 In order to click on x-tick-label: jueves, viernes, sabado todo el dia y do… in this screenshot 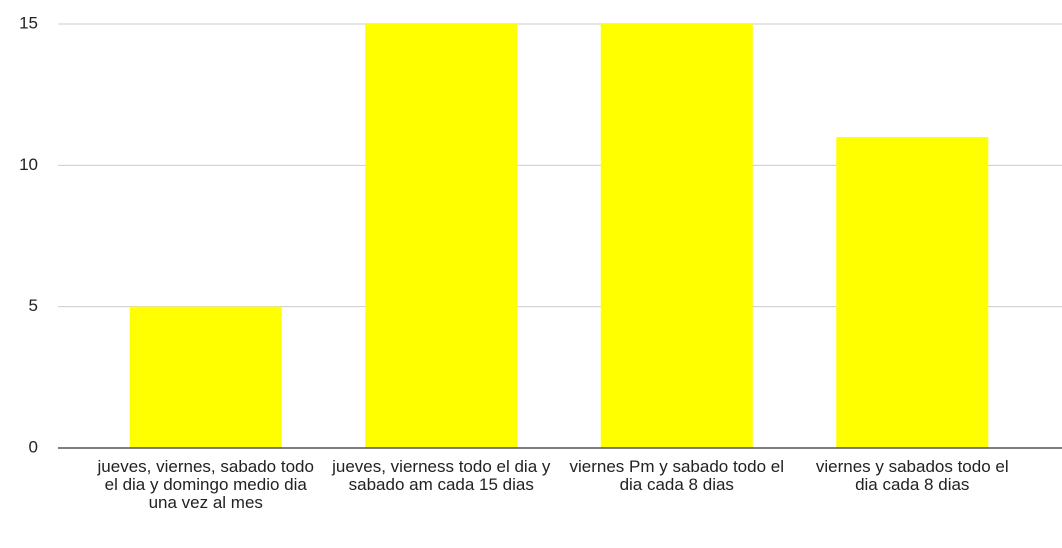, I will do `click(205, 484)`.